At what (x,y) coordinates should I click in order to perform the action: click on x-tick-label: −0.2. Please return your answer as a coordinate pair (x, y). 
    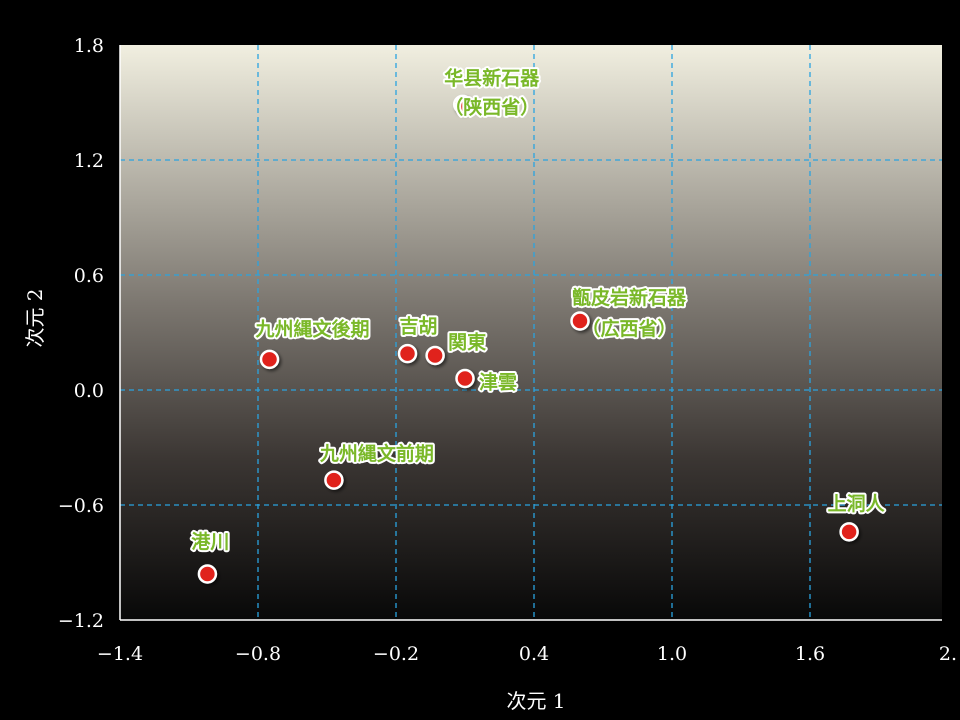
    Looking at the image, I should click on (396, 654).